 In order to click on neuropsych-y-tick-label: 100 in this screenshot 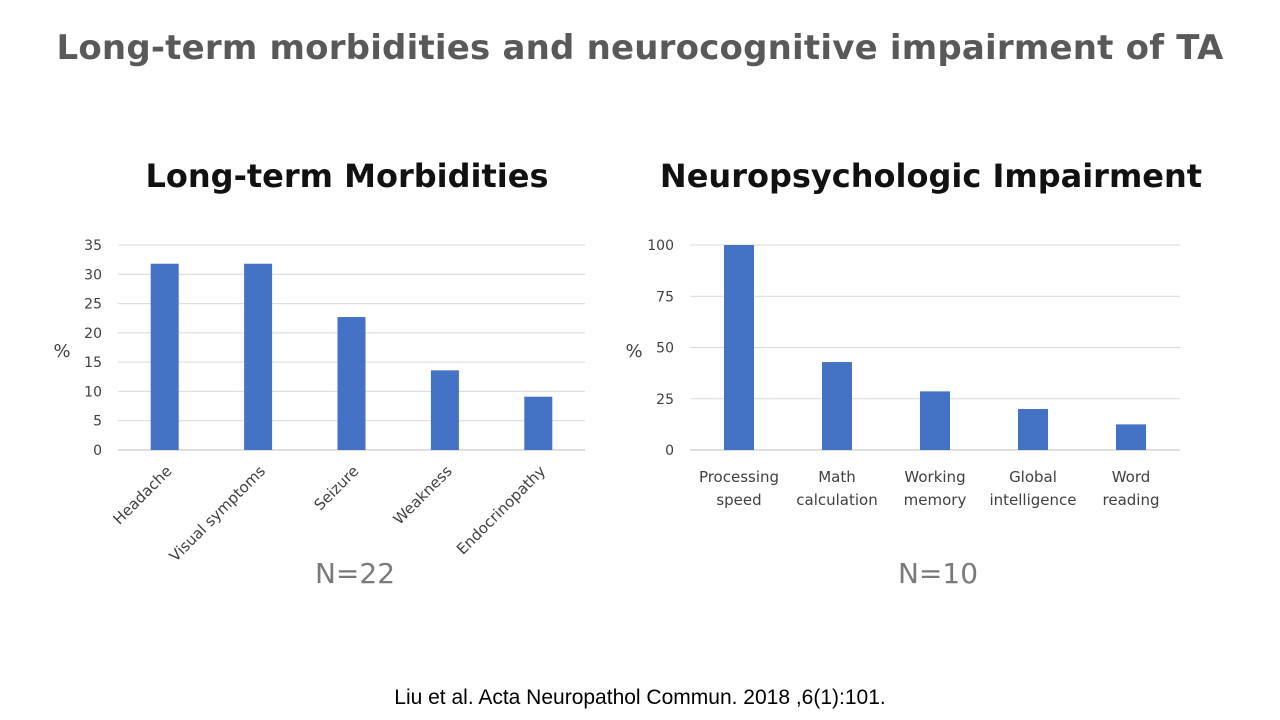, I will do `click(660, 246)`.